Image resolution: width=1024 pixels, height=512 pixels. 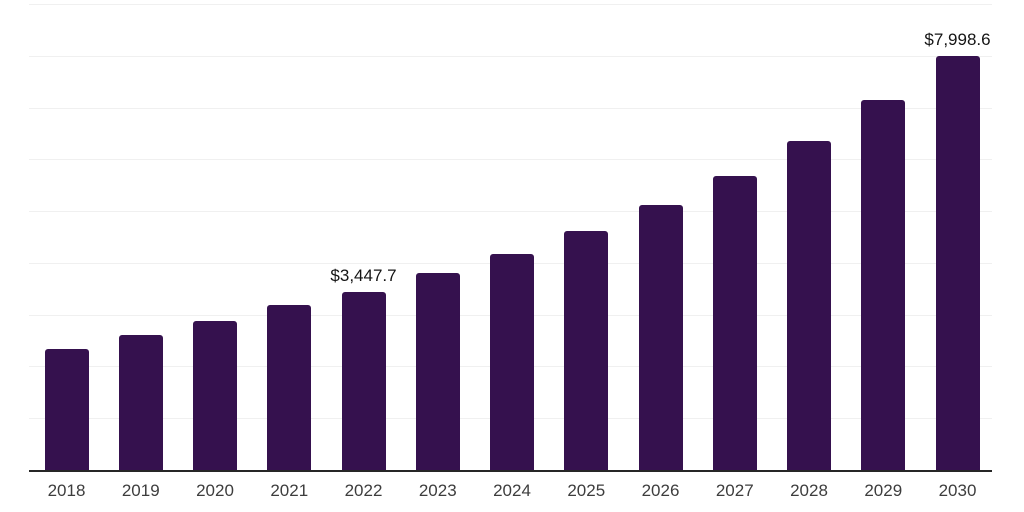 What do you see at coordinates (140, 402) in the screenshot?
I see `bar-2019` at bounding box center [140, 402].